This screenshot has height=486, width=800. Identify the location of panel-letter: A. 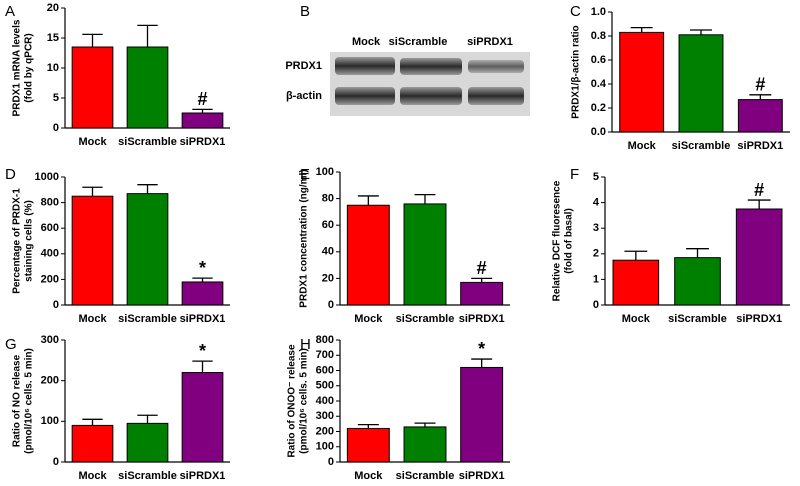
(10, 11).